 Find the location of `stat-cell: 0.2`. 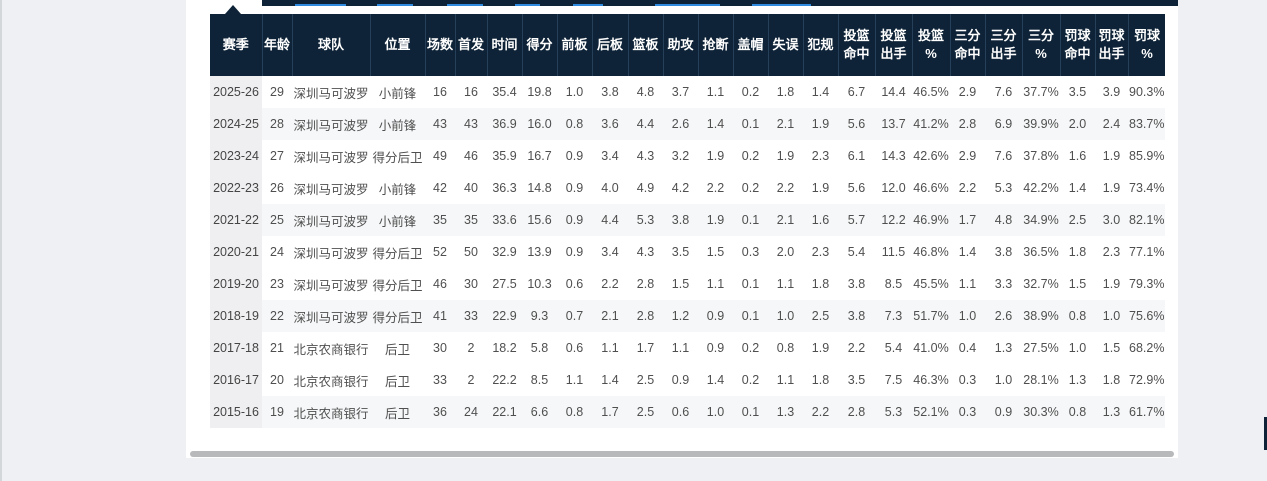

stat-cell: 0.2 is located at coordinates (750, 92).